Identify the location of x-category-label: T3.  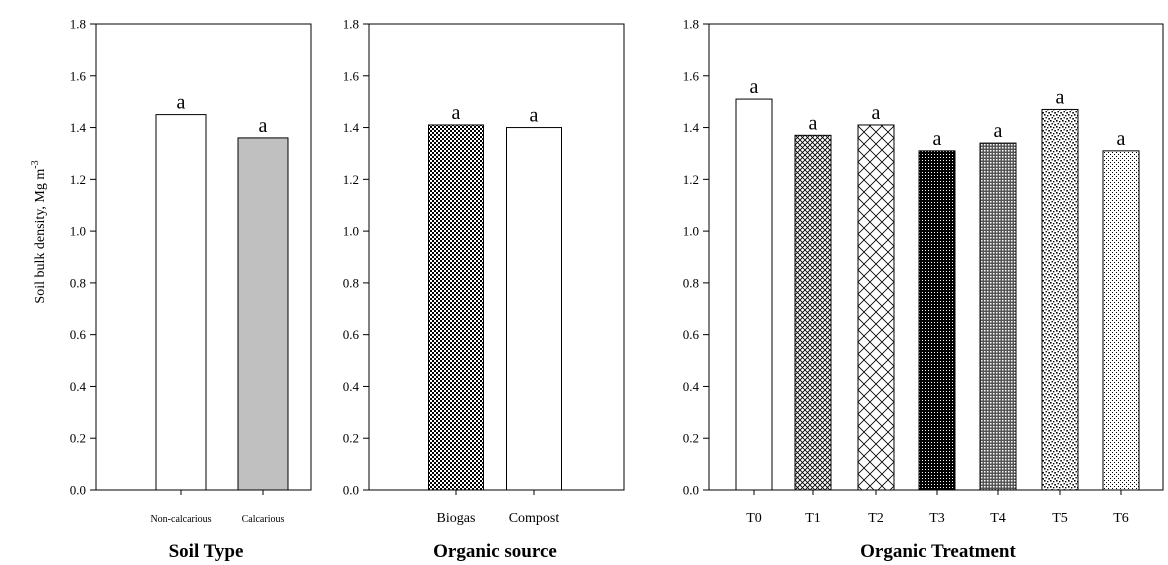
(937, 518).